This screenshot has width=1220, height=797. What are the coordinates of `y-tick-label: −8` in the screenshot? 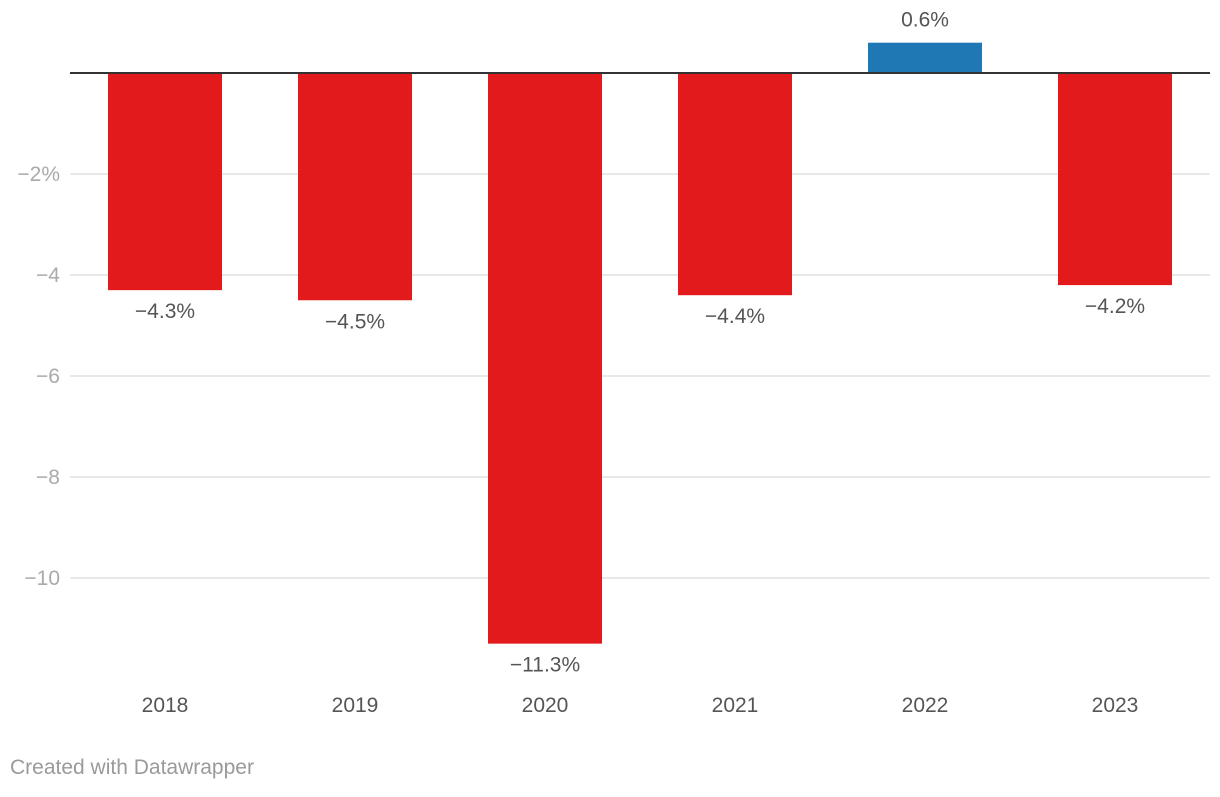 It's located at (48, 477).